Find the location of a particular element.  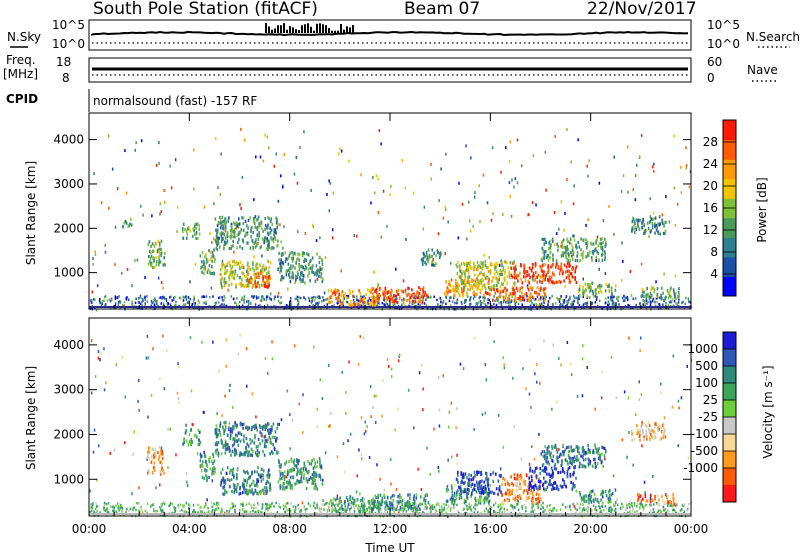

colorbar-tick-label: 8 is located at coordinates (714, 252).